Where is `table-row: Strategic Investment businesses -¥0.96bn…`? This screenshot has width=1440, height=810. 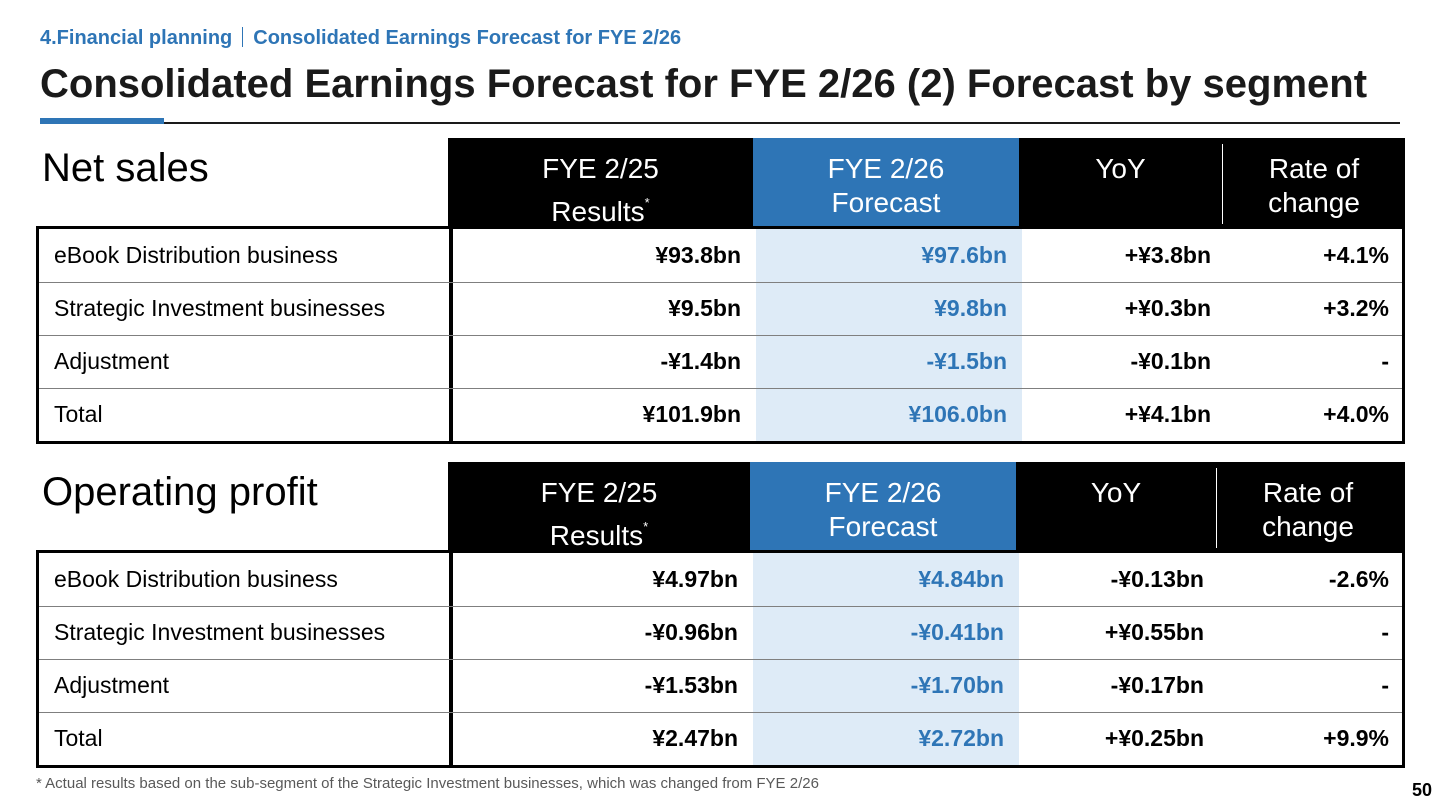
table-row: Strategic Investment businesses -¥0.96bn… is located at coordinates (720, 632).